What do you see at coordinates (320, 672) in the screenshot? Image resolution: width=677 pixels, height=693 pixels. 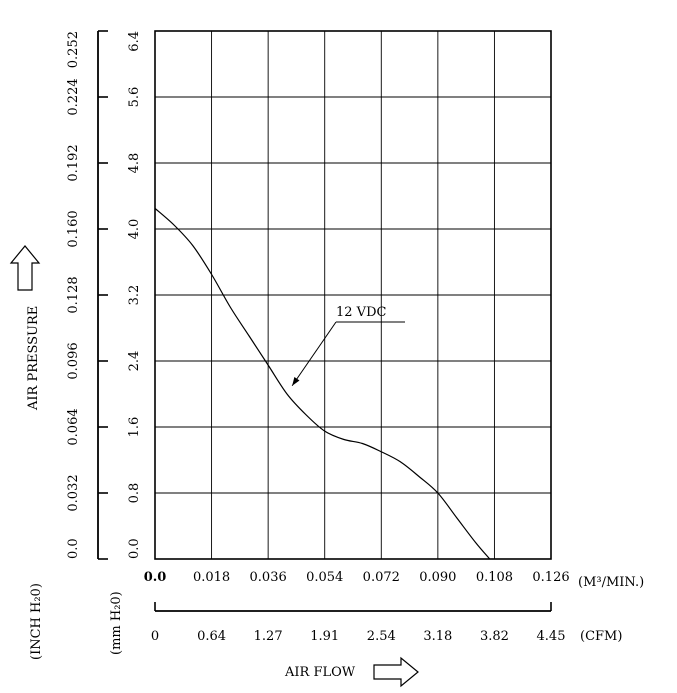 I see `x-axis-title: AIR FLOW` at bounding box center [320, 672].